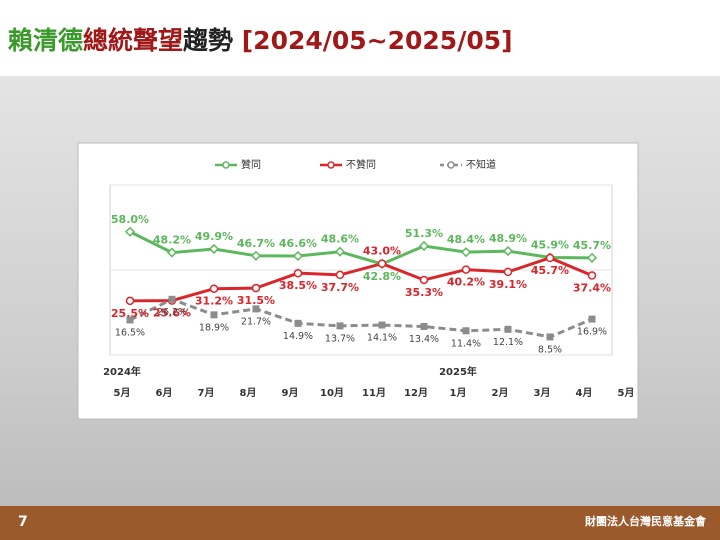 Image resolution: width=720 pixels, height=540 pixels. Describe the element at coordinates (340, 338) in the screenshot. I see `data-label: 13.7%` at that location.